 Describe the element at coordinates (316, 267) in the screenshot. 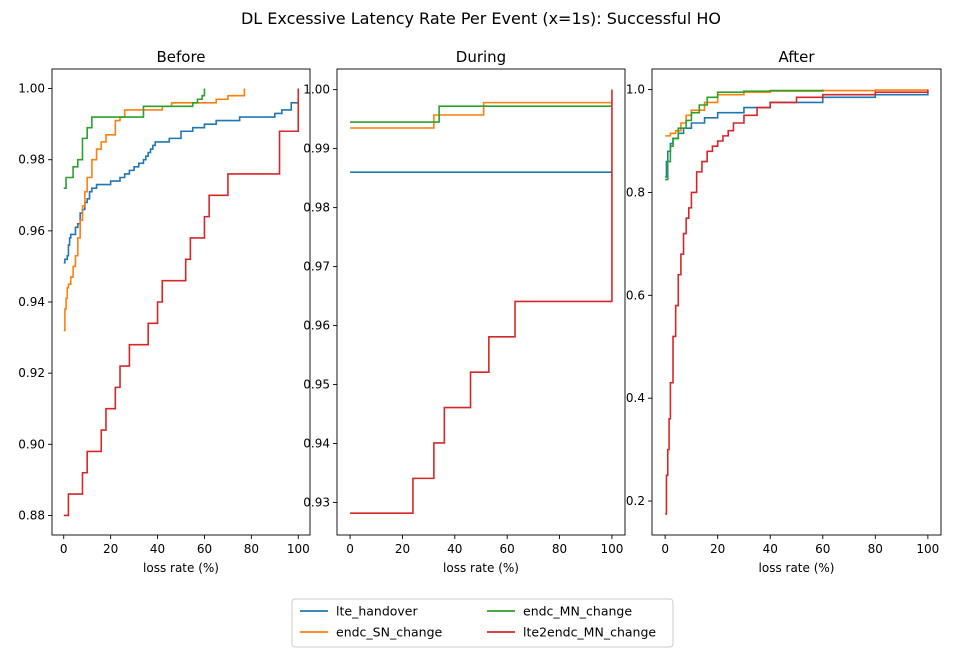

I see `y-tick-label: 0.97` at that location.